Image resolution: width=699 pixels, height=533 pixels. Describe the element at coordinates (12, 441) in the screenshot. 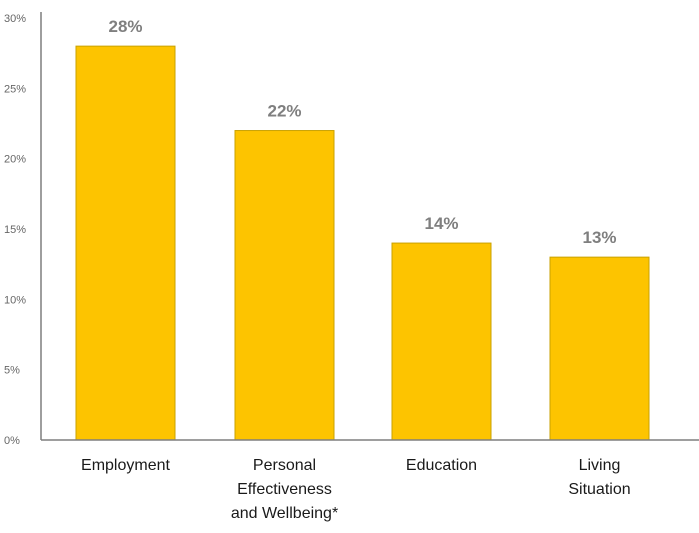

I see `y-tick-label: 0%` at that location.